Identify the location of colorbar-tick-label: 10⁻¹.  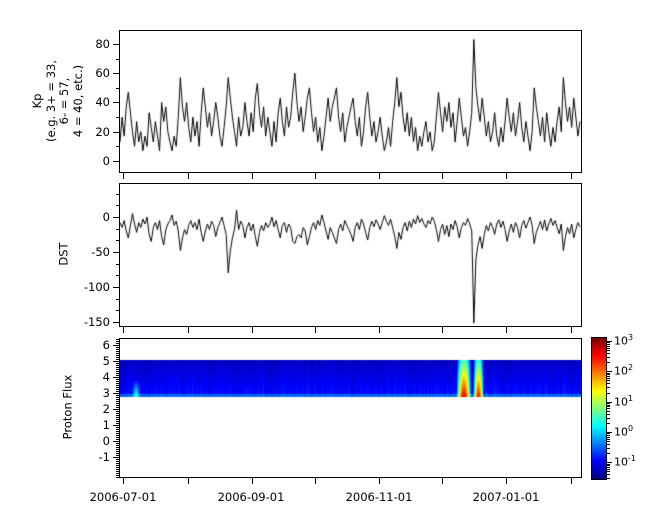
(625, 461).